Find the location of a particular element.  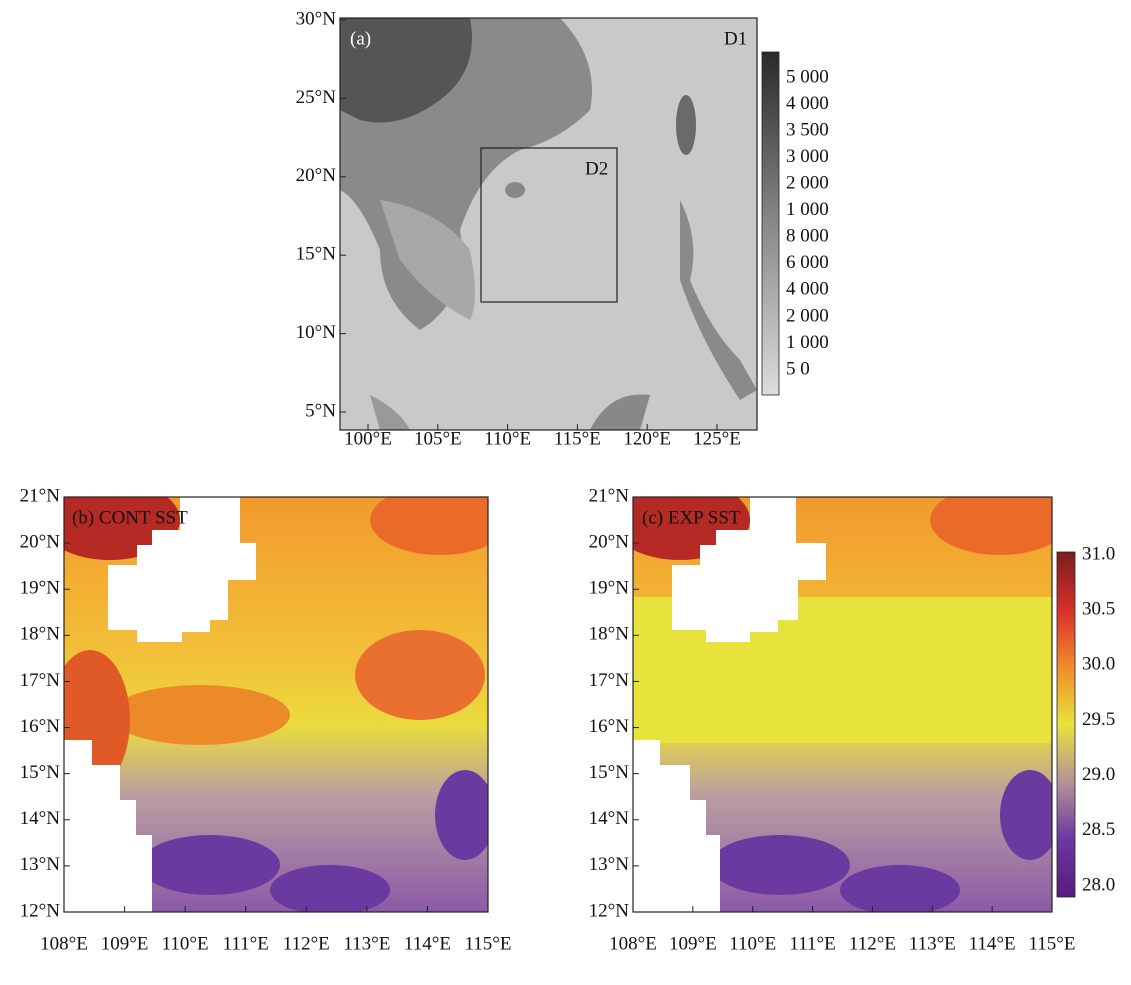

panel-label: (b) CONT SST is located at coordinates (130, 517).